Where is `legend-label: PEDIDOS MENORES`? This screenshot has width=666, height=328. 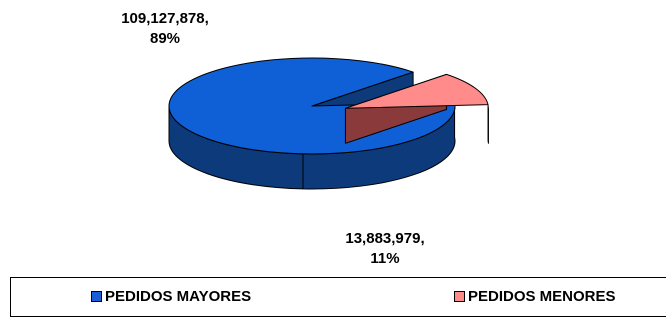
legend-label: PEDIDOS MENORES is located at coordinates (542, 296).